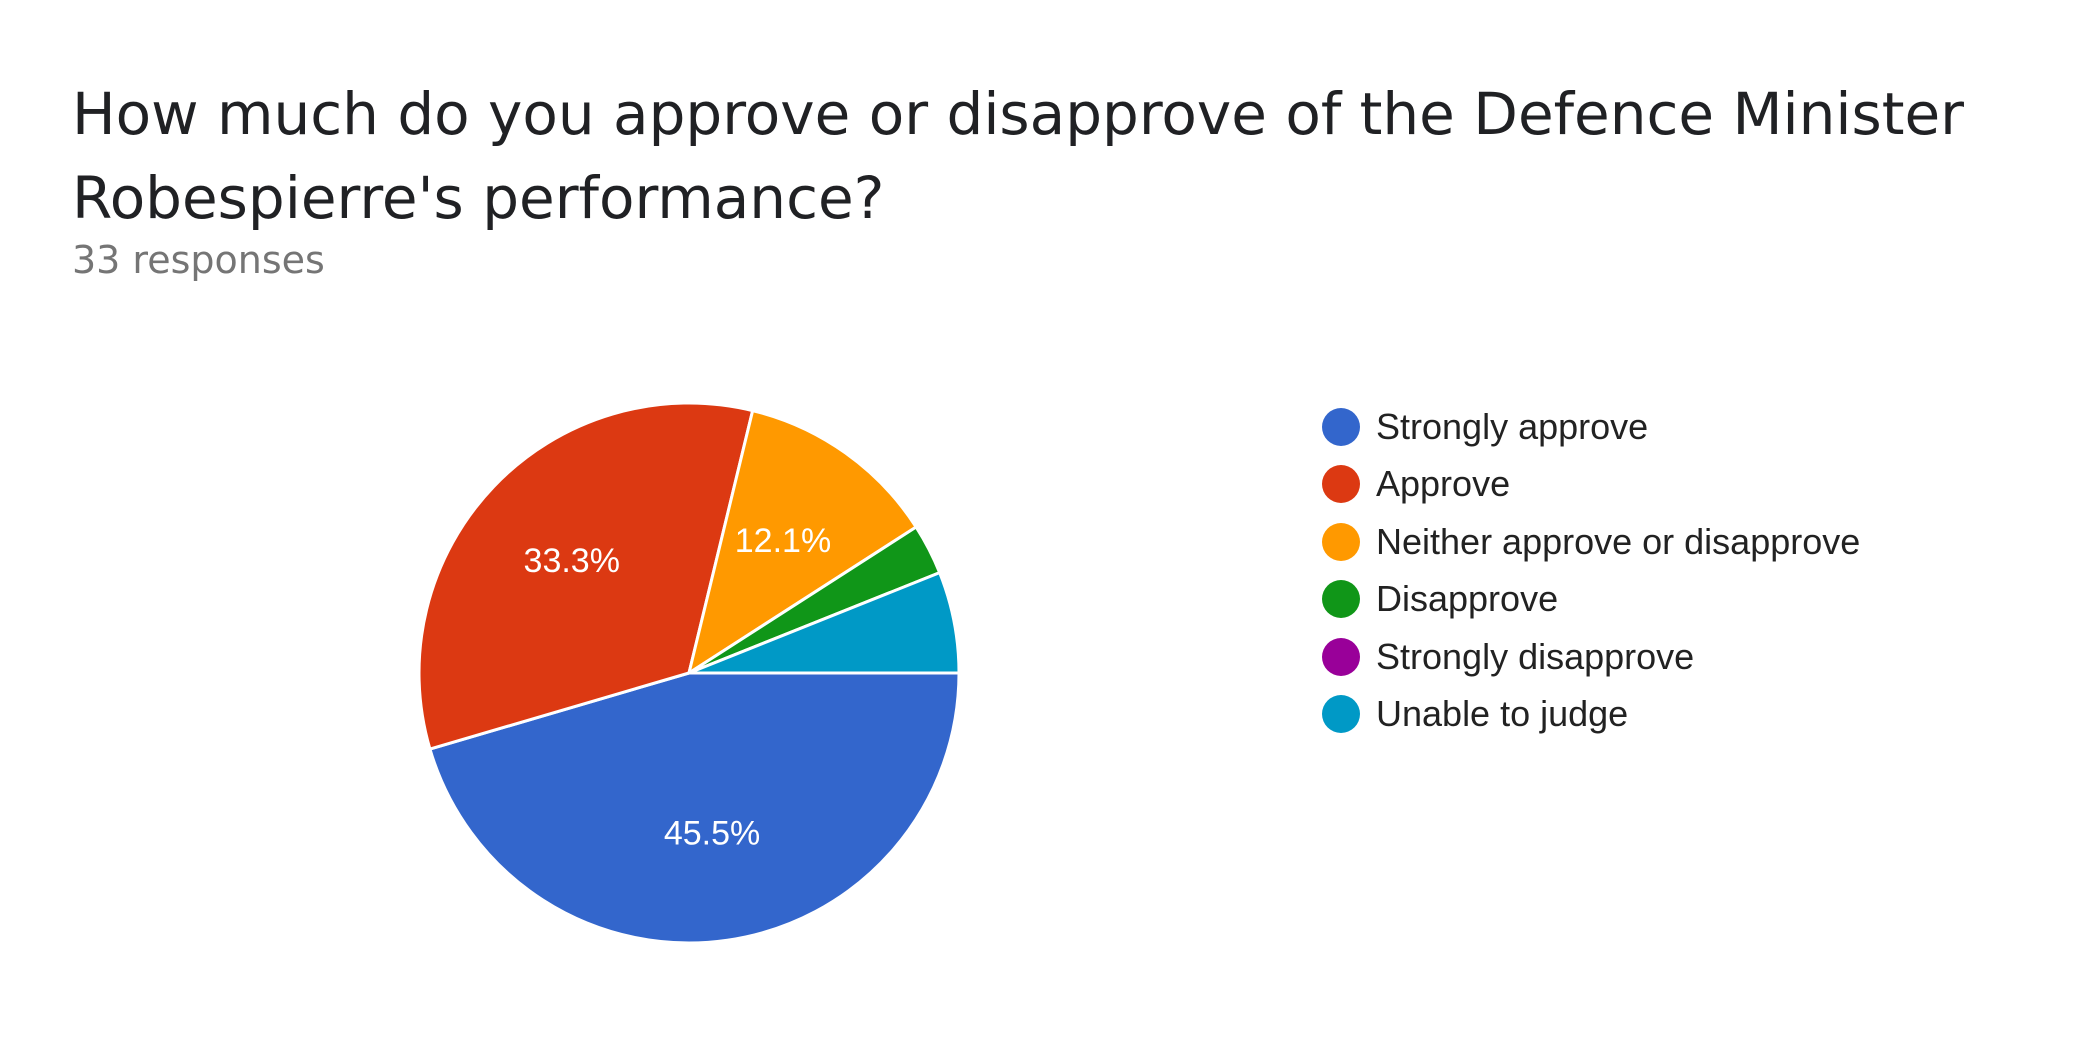 Image resolution: width=2088 pixels, height=1044 pixels. What do you see at coordinates (783, 541) in the screenshot?
I see `slice-percent-label: 12.1%` at bounding box center [783, 541].